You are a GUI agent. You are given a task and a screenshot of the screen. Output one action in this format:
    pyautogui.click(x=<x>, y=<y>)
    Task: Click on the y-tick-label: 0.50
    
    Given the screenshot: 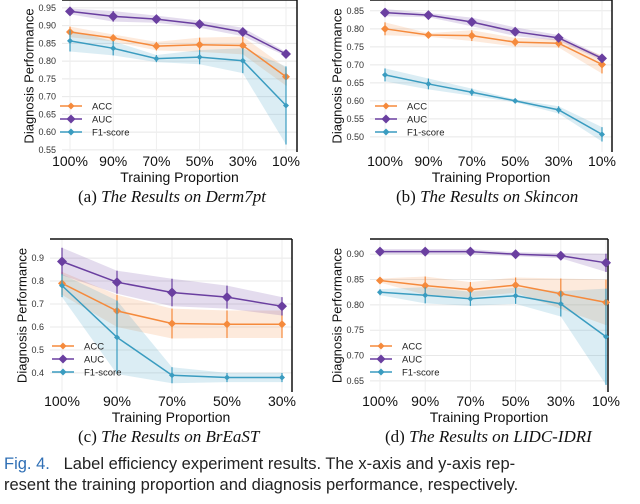 What is the action you would take?
    pyautogui.click(x=355, y=137)
    